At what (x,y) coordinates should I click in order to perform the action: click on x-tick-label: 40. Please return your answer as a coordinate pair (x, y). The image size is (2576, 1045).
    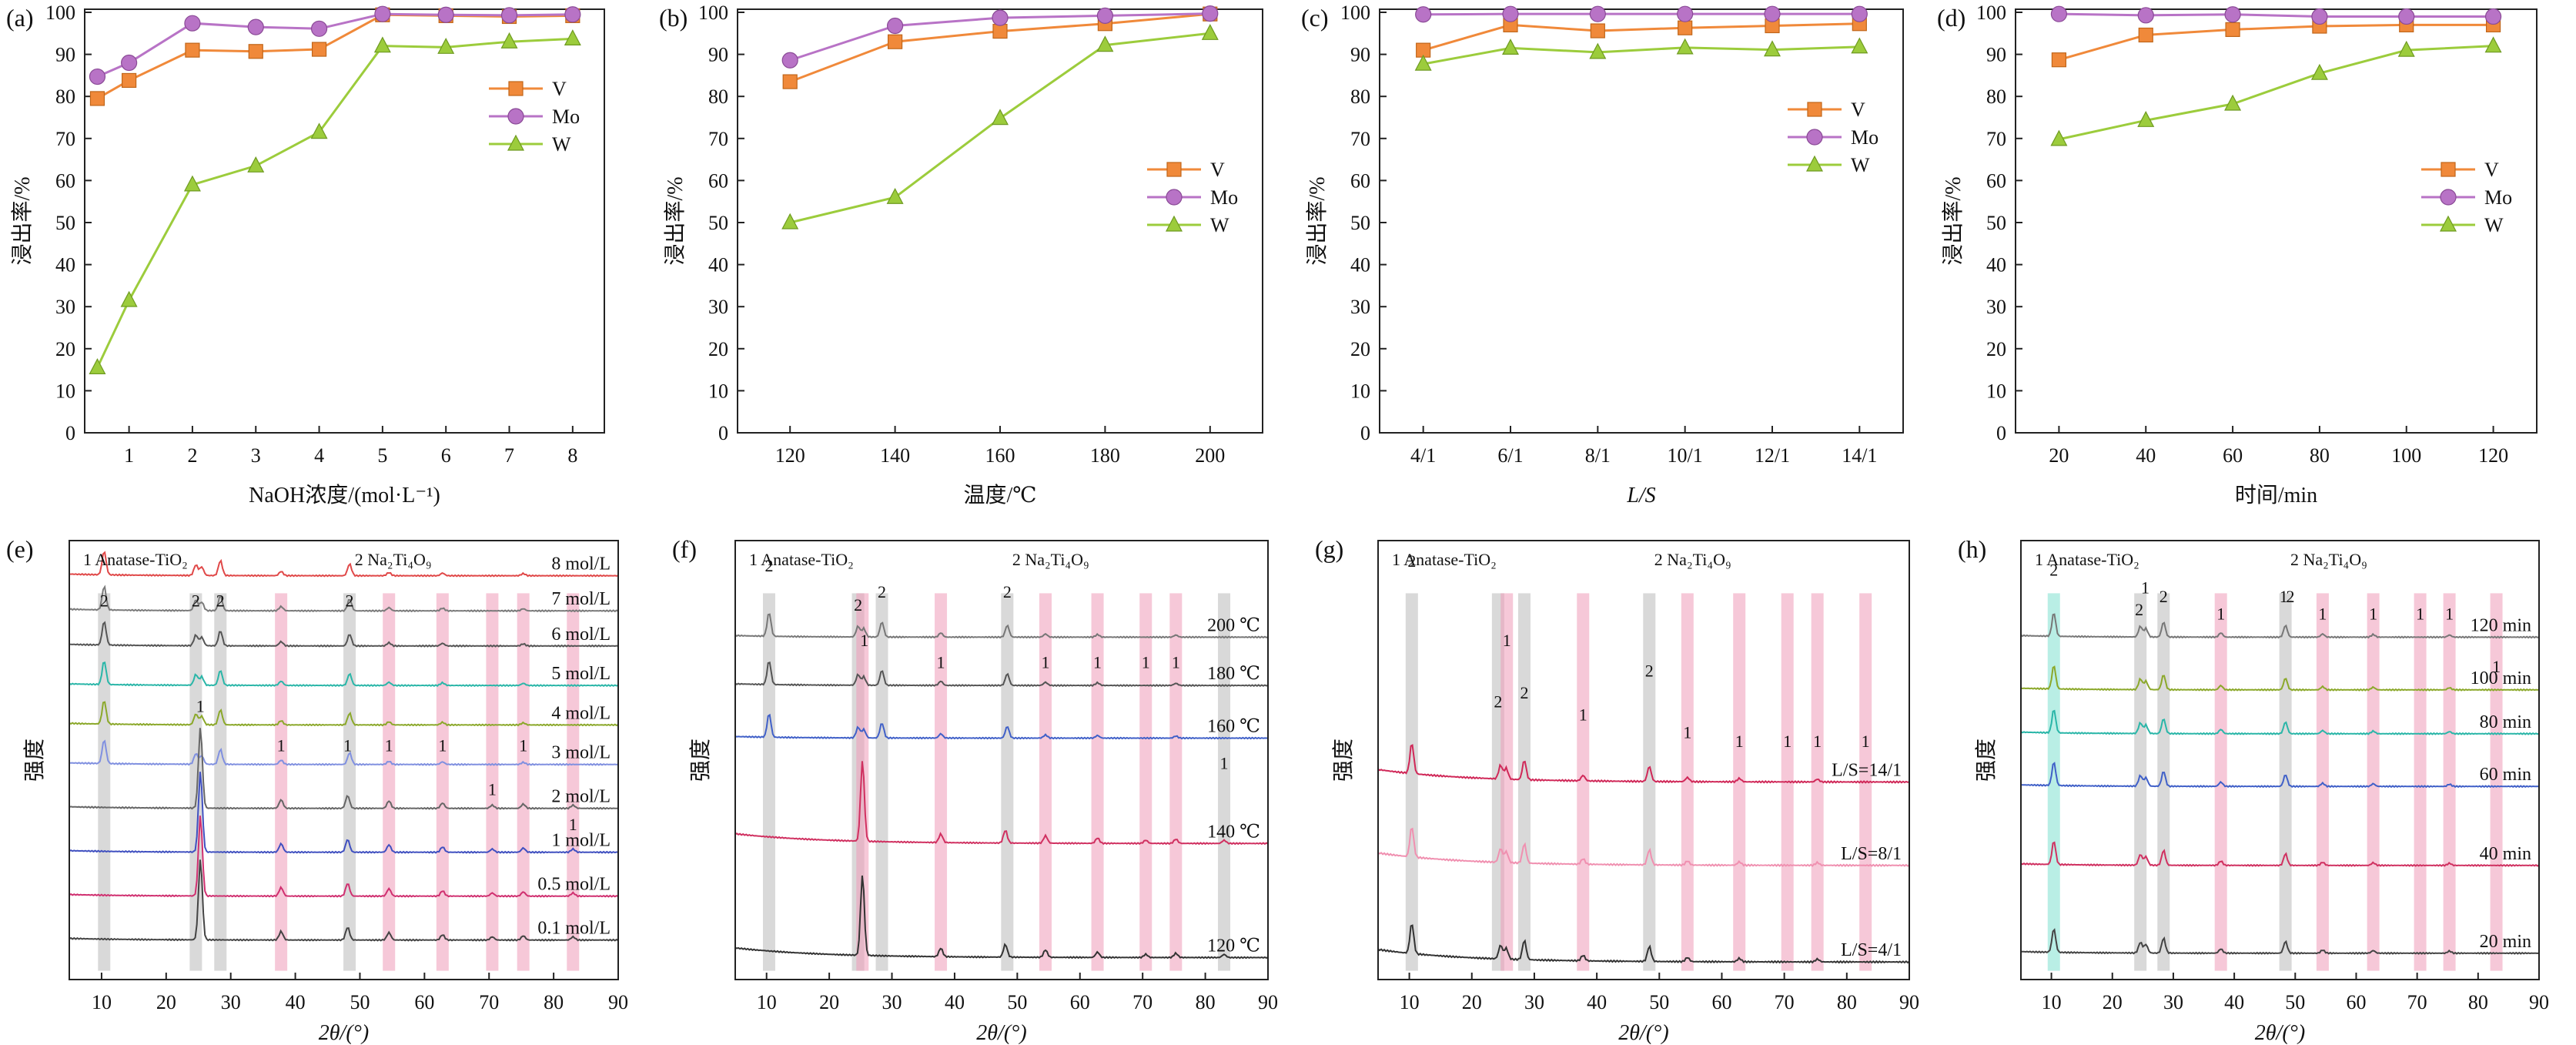
    Looking at the image, I should click on (1597, 1002).